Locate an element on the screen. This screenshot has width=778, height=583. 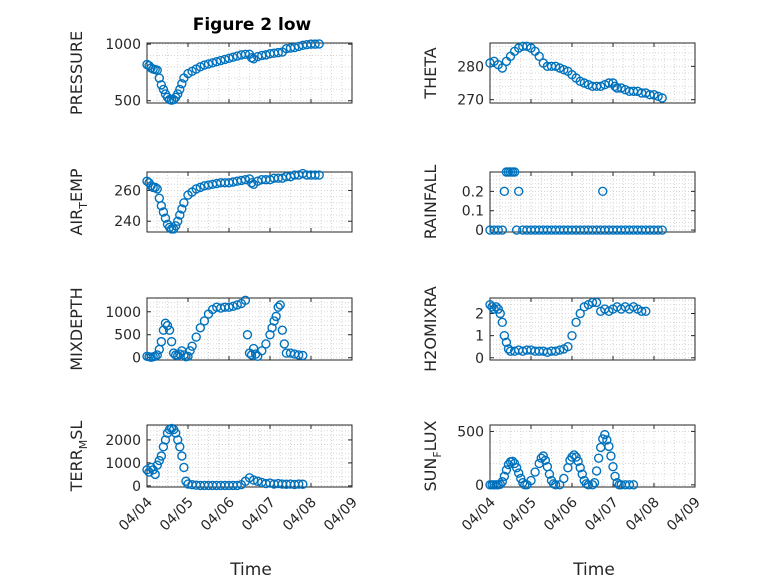
figure-title: Figure 2 low is located at coordinates (252, 25).